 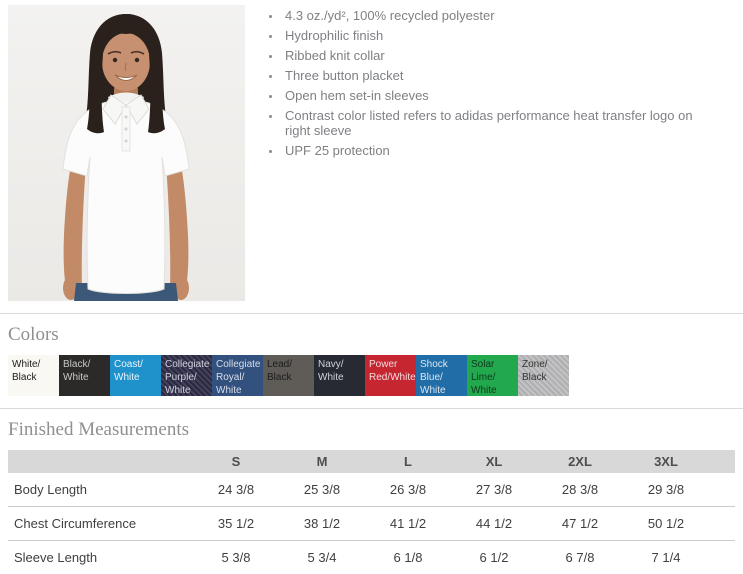 What do you see at coordinates (408, 490) in the screenshot?
I see `measurement-value: 26 3/8` at bounding box center [408, 490].